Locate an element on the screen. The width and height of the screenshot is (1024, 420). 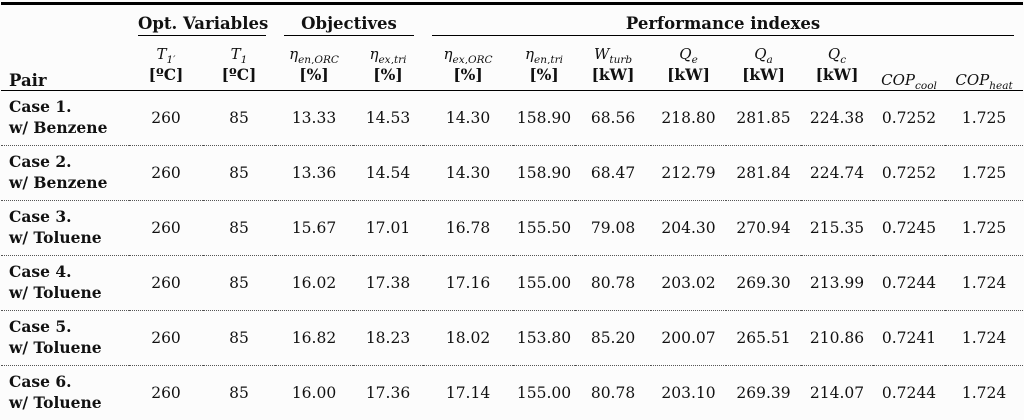
col-header-eta-ex-tri: ηex,tri is located at coordinates (388, 54).